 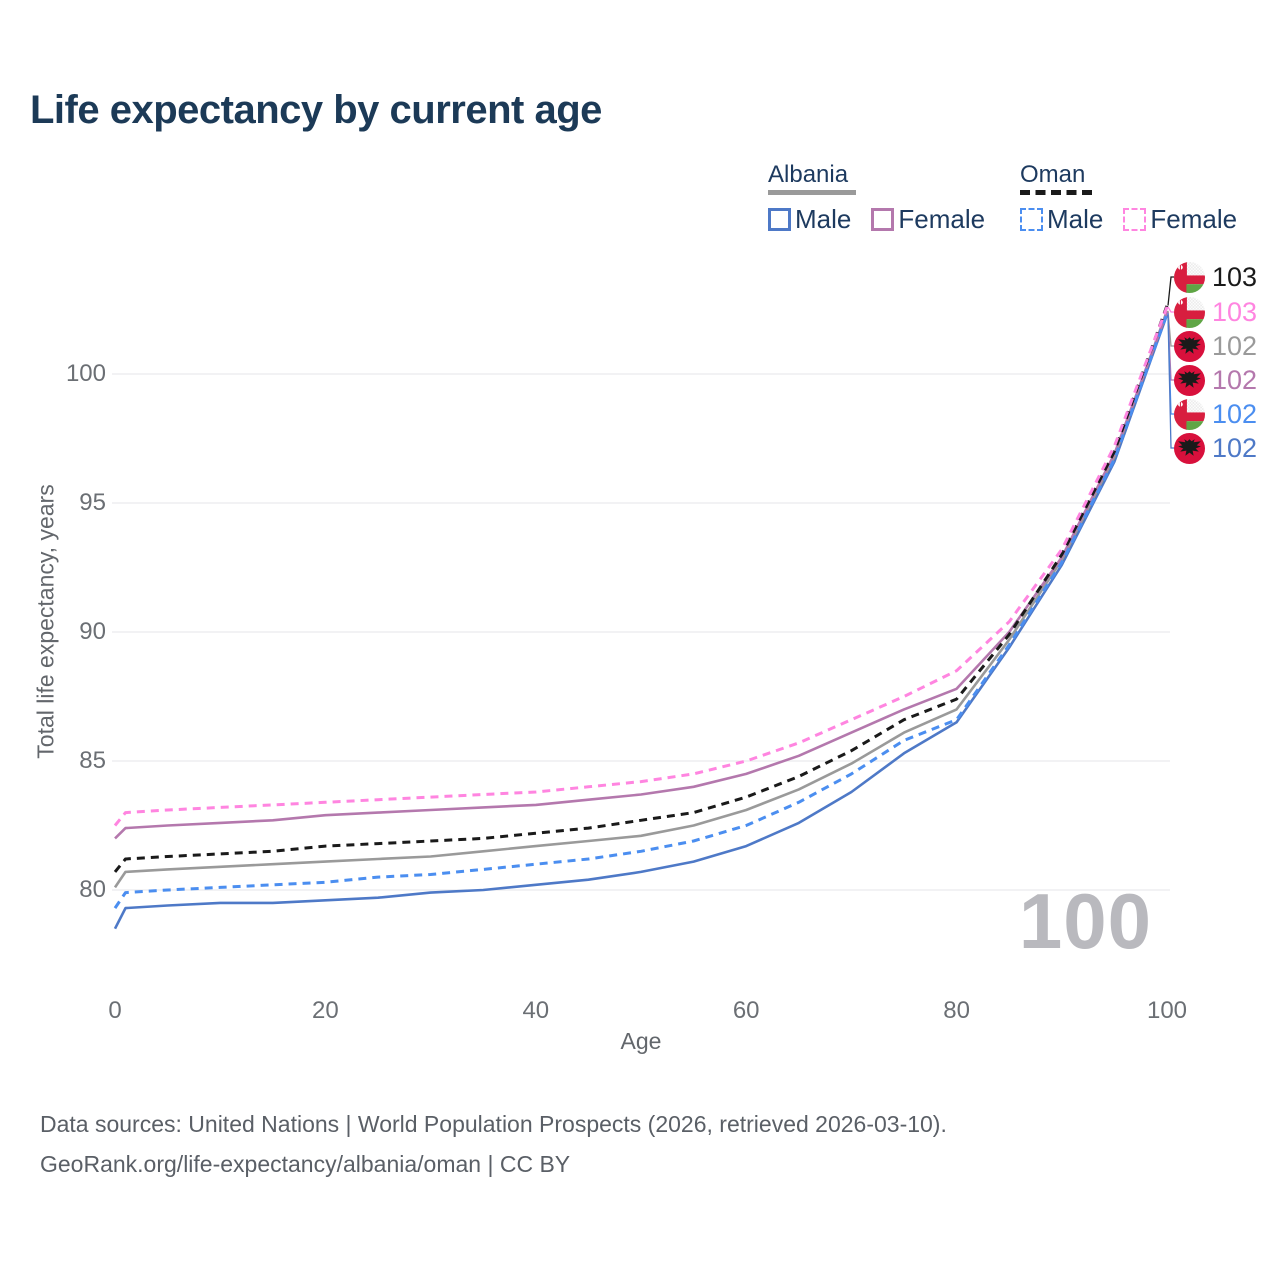 I want to click on x-tick-label: 60, so click(x=746, y=1010).